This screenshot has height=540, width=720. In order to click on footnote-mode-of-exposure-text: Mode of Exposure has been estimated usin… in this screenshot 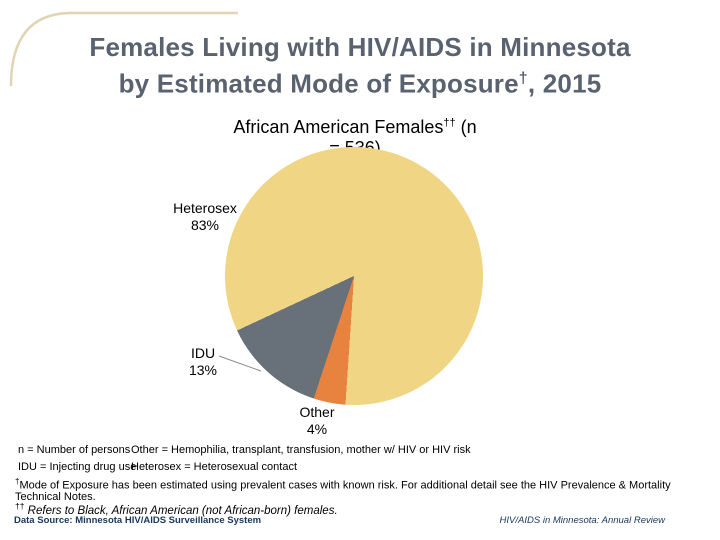, I will do `click(343, 491)`.